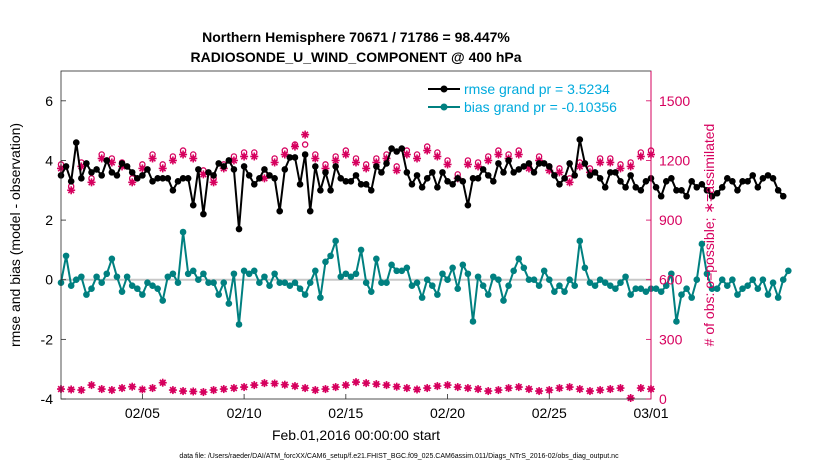  Describe the element at coordinates (244, 413) in the screenshot. I see `x-tick-label: 02/10` at that location.